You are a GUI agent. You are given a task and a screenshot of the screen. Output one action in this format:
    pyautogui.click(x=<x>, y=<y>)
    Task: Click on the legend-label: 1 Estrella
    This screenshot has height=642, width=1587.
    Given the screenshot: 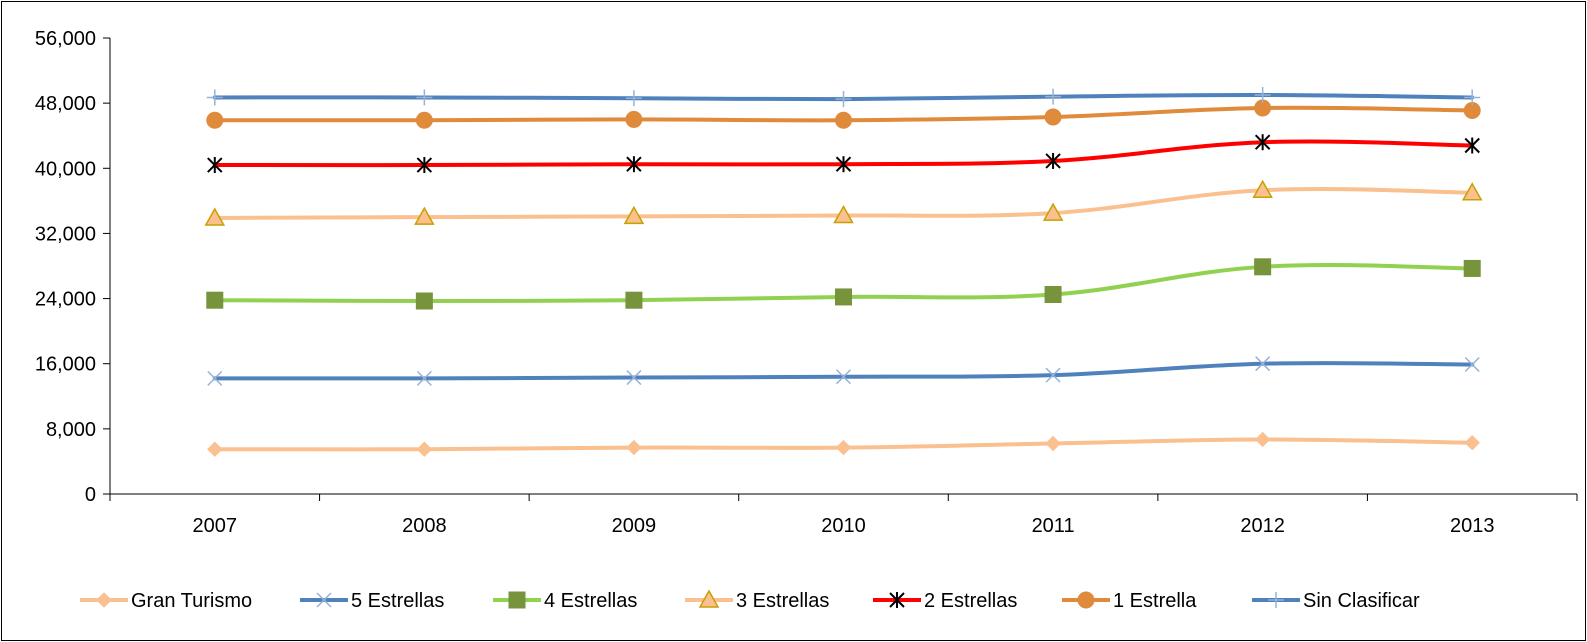 What is the action you would take?
    pyautogui.click(x=1155, y=601)
    